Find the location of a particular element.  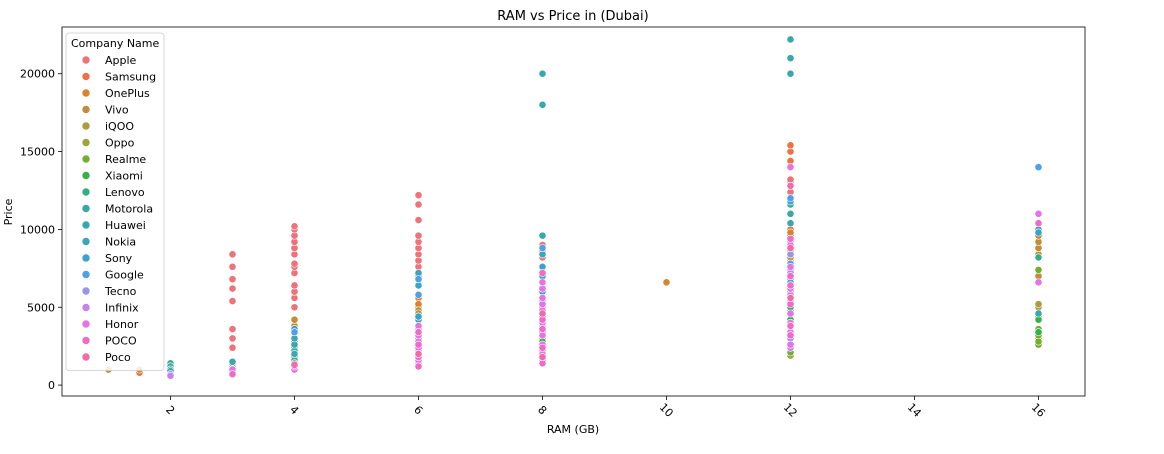

x-tick-label: 14 is located at coordinates (914, 410).